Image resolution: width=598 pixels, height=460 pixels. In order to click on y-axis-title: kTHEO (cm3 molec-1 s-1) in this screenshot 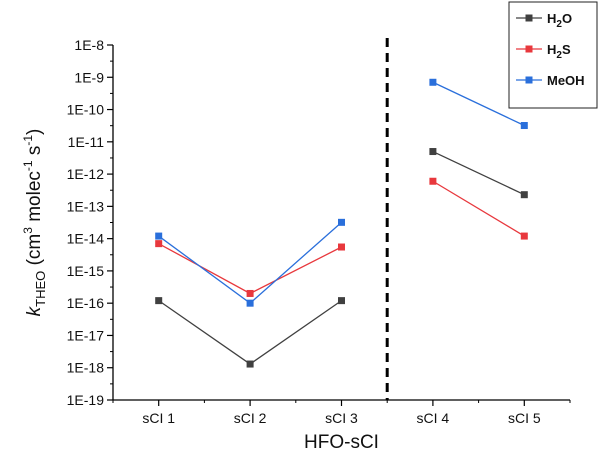, I will do `click(34, 223)`.